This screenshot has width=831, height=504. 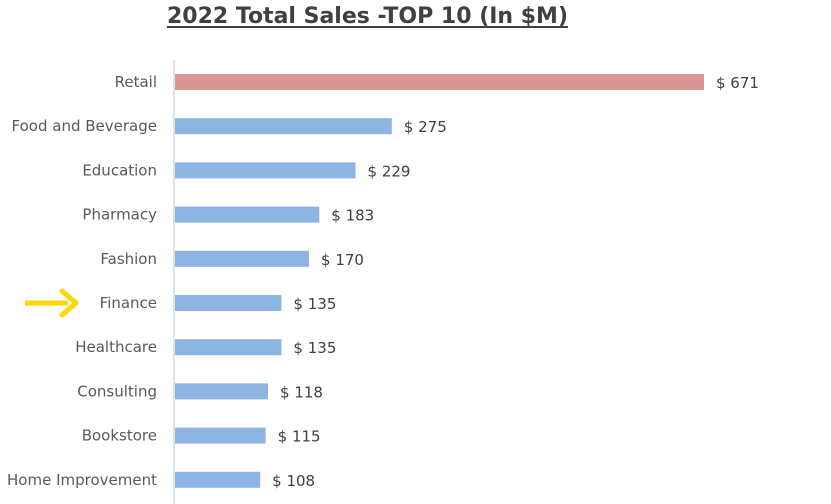 What do you see at coordinates (128, 303) in the screenshot?
I see `category-label: Finance` at bounding box center [128, 303].